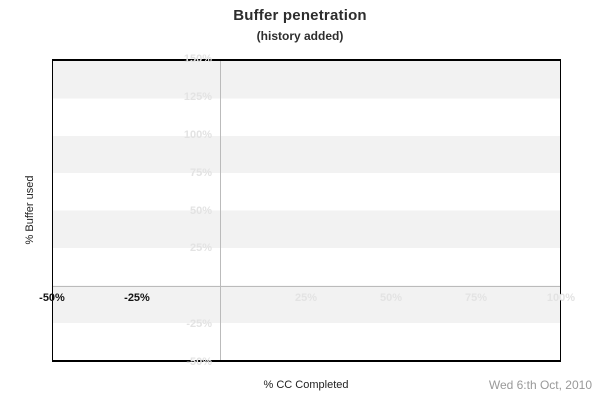 This screenshot has width=600, height=400. Describe the element at coordinates (197, 59) in the screenshot. I see `y-tick-label: 150%` at that location.